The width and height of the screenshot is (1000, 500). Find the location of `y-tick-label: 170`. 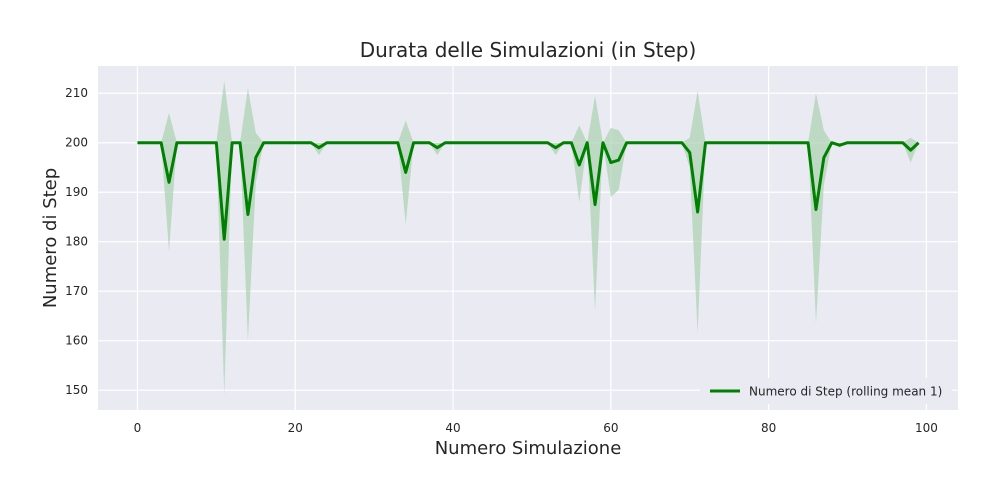

y-tick-label: 170 is located at coordinates (76, 291).